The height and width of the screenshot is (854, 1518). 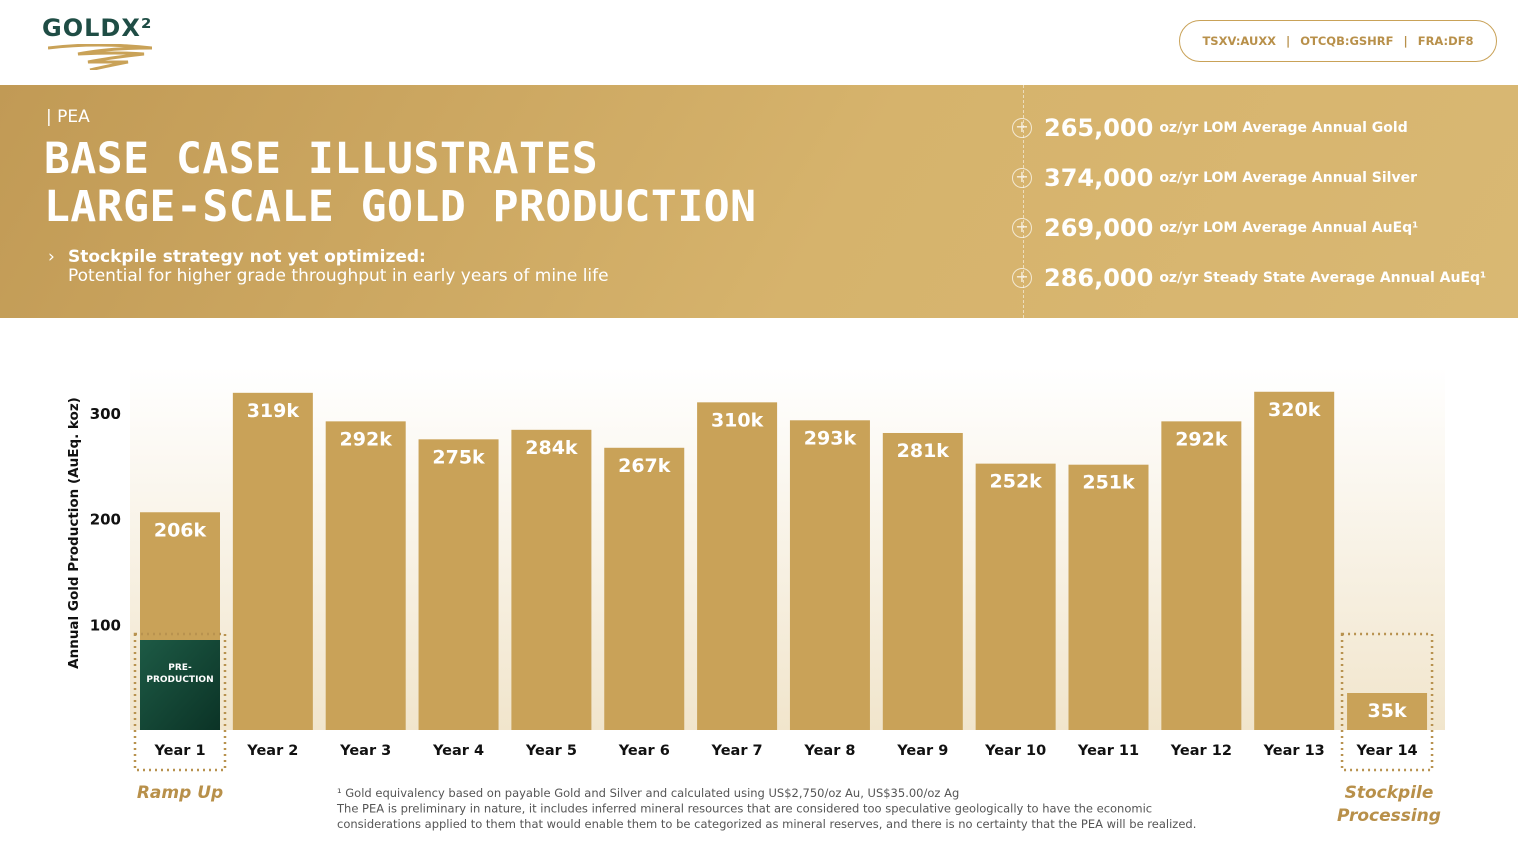 What do you see at coordinates (1023, 201) in the screenshot?
I see `divider` at bounding box center [1023, 201].